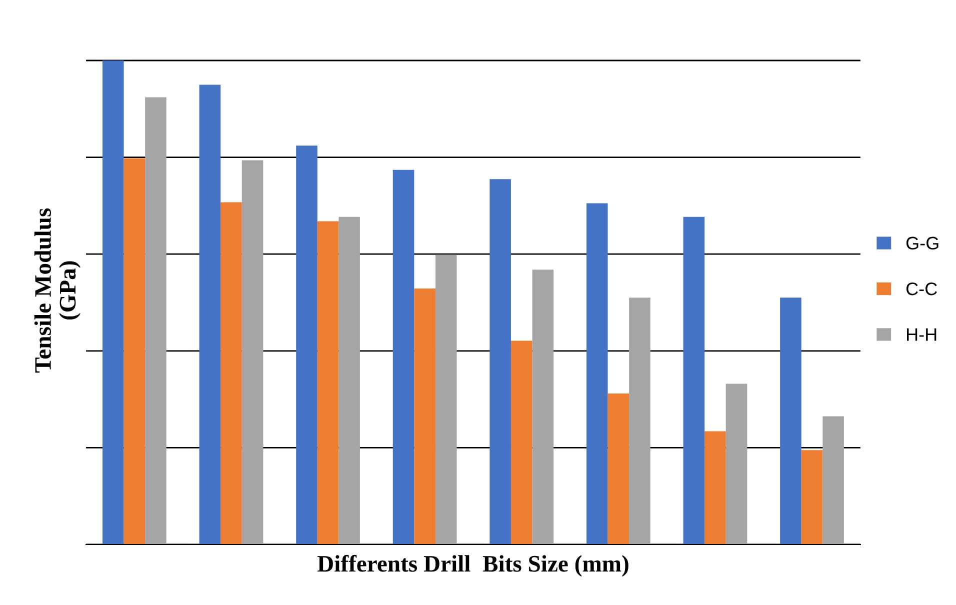 This screenshot has height=605, width=956. What do you see at coordinates (57, 290) in the screenshot?
I see `y-axis-title: Tensile Modulus (GPa)` at bounding box center [57, 290].